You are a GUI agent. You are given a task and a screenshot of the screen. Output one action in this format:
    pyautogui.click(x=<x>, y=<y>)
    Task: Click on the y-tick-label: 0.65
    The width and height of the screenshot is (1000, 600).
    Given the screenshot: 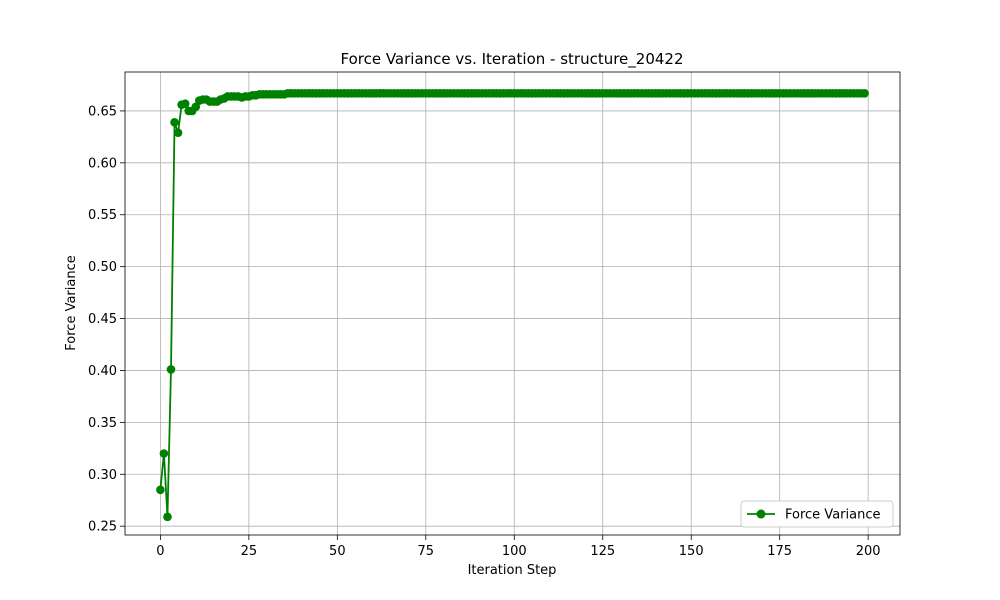 What is the action you would take?
    pyautogui.click(x=102, y=111)
    